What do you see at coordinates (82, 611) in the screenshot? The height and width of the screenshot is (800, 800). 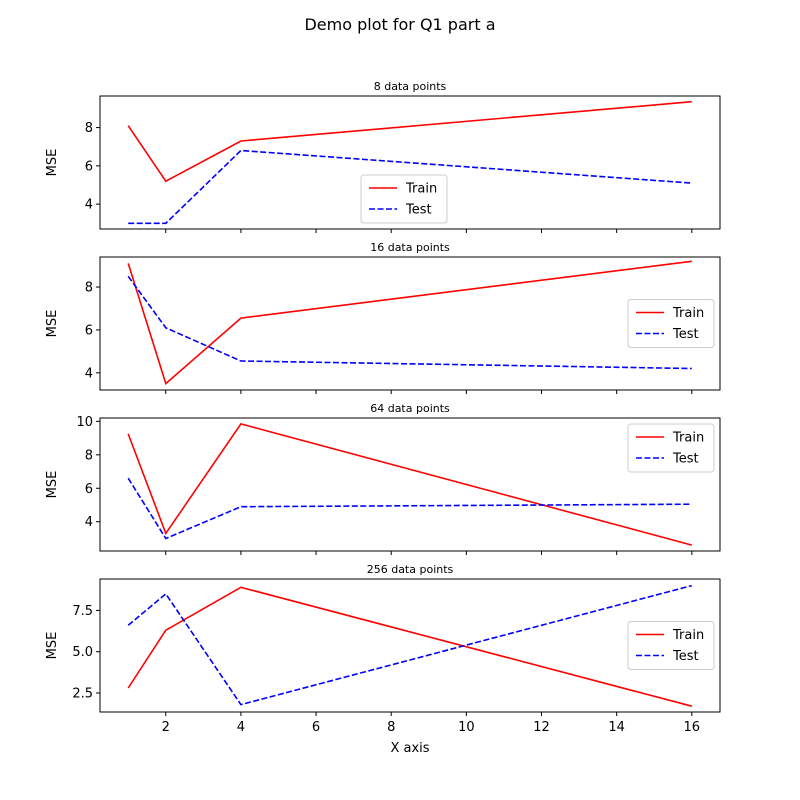 I see `y-tick-label: 7.5` at bounding box center [82, 611].